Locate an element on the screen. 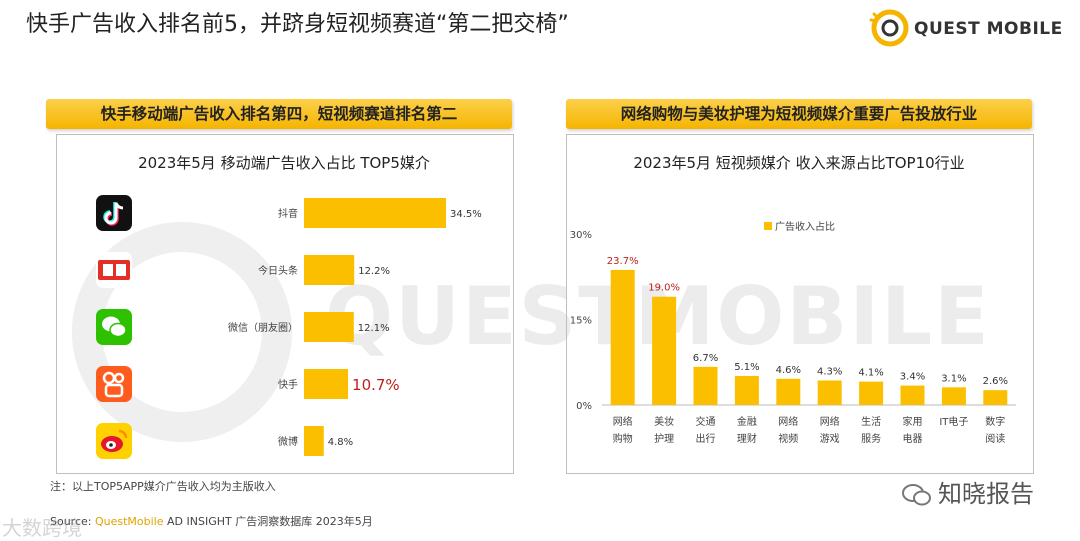 Image resolution: width=1080 pixels, height=541 pixels. toutiao-app-icon is located at coordinates (114, 270).